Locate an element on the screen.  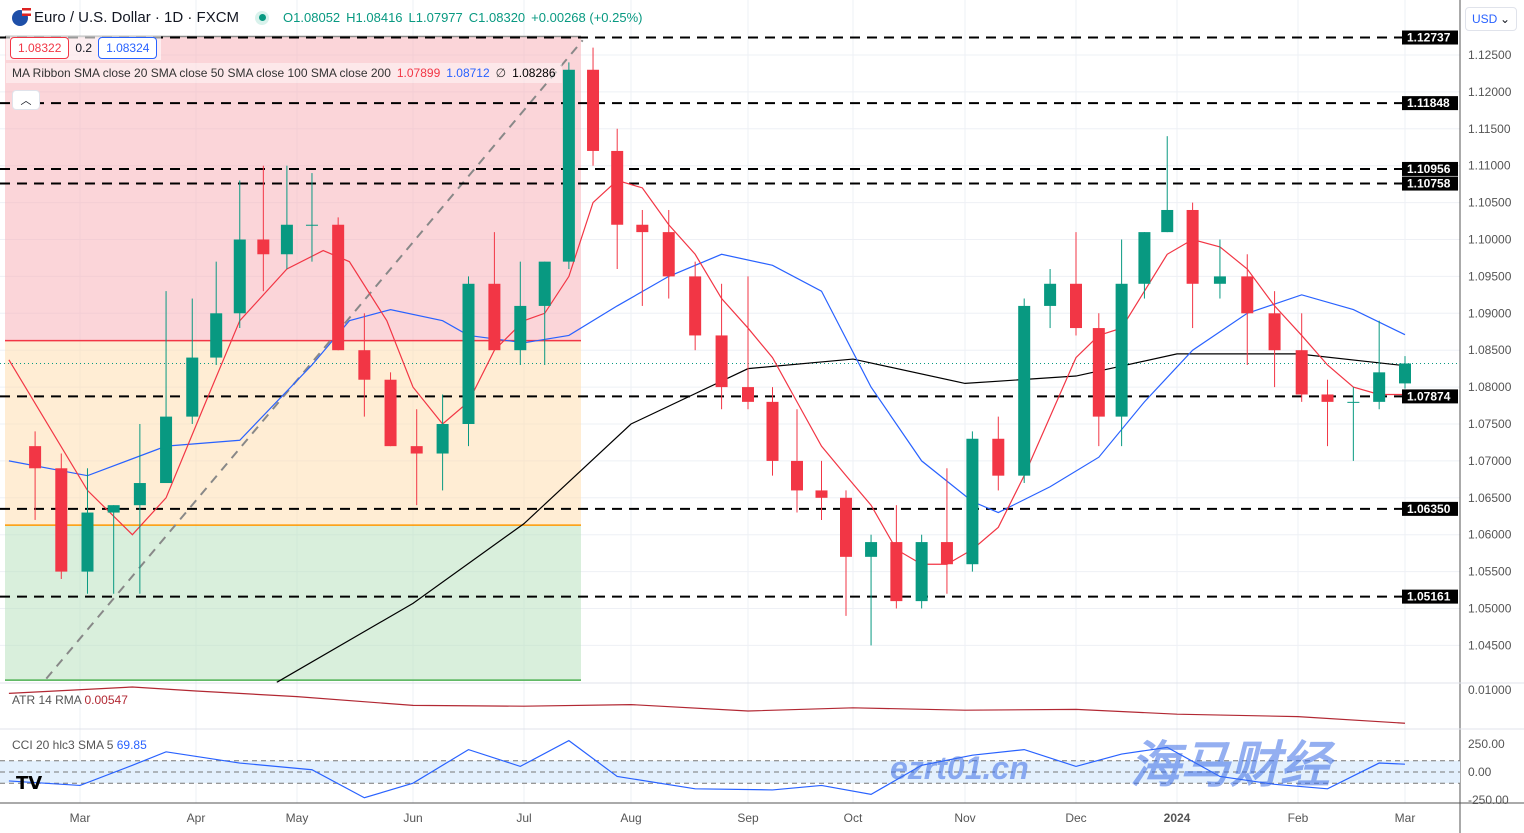
sma20-value: 1.07899 is located at coordinates (418, 73).